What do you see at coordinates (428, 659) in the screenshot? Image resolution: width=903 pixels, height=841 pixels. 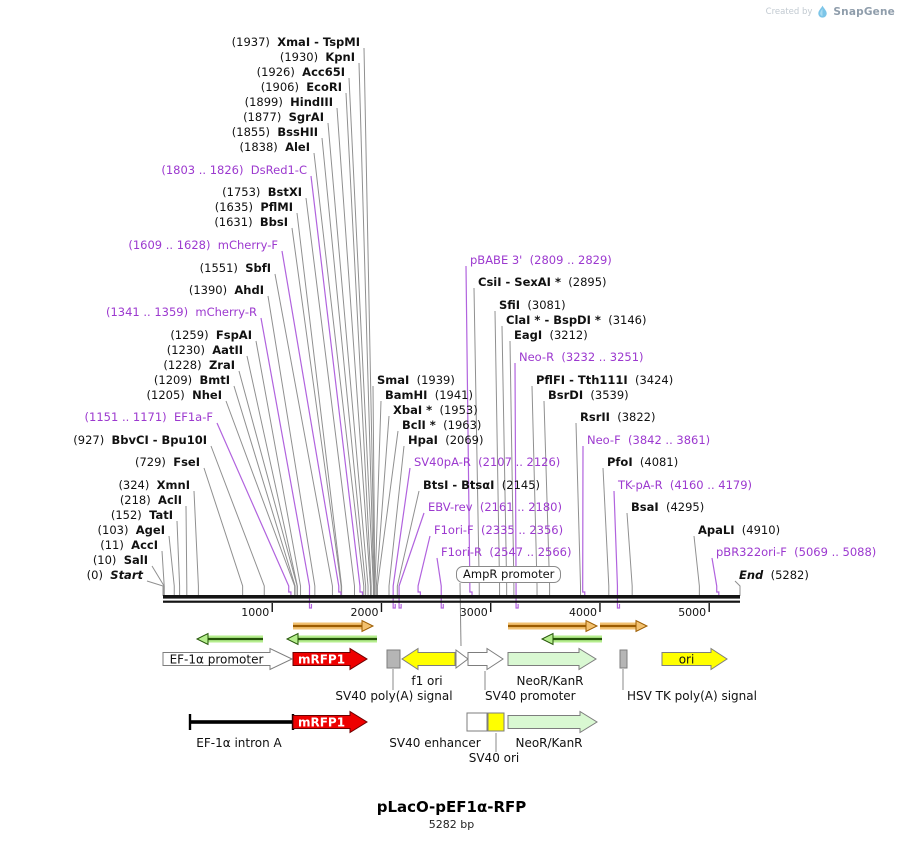 I see `feature-f1-ori` at bounding box center [428, 659].